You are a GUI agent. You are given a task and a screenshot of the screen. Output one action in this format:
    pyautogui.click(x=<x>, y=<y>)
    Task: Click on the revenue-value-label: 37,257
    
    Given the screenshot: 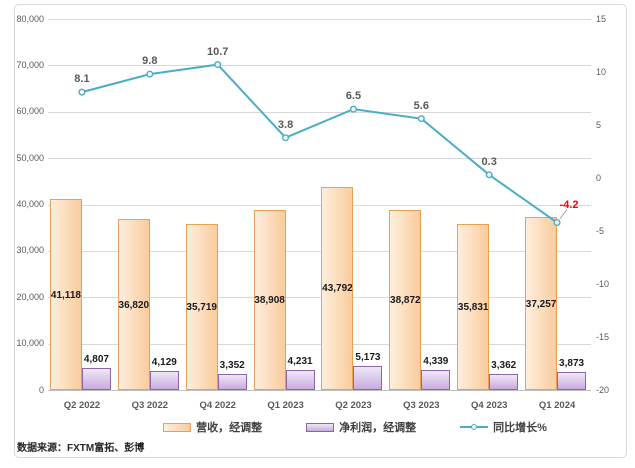 What is the action you would take?
    pyautogui.click(x=541, y=304)
    